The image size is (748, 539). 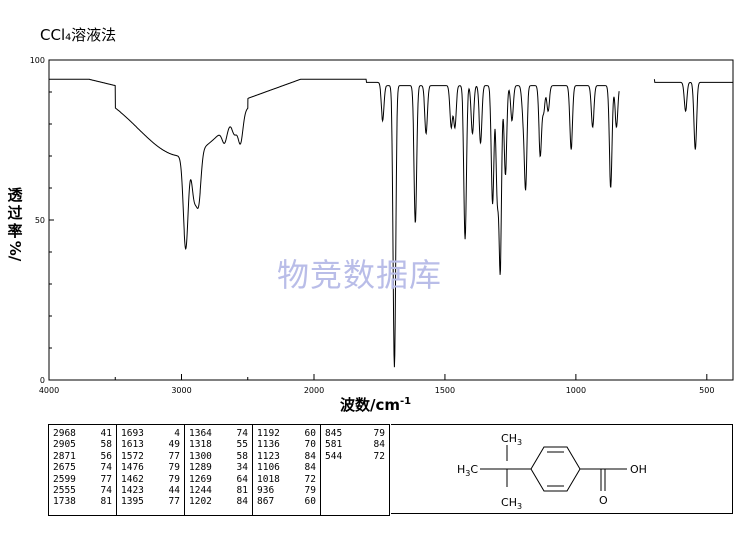 What do you see at coordinates (693, 114) in the screenshot?
I see `spectrum-line-right` at bounding box center [693, 114].